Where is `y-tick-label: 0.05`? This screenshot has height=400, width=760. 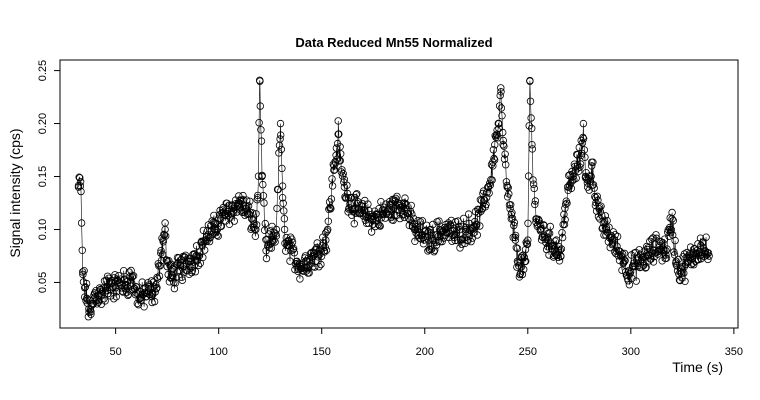
y-tick-label: 0.05 is located at coordinates (43, 282).